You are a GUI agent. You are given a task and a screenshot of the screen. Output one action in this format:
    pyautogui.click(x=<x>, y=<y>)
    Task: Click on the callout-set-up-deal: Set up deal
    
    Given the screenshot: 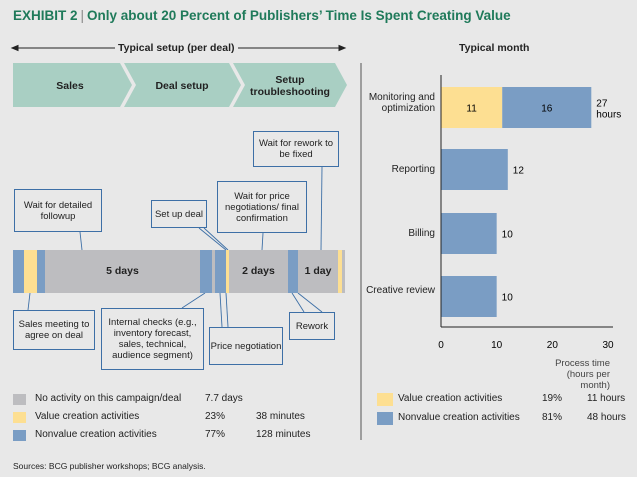 What is the action you would take?
    pyautogui.click(x=179, y=214)
    